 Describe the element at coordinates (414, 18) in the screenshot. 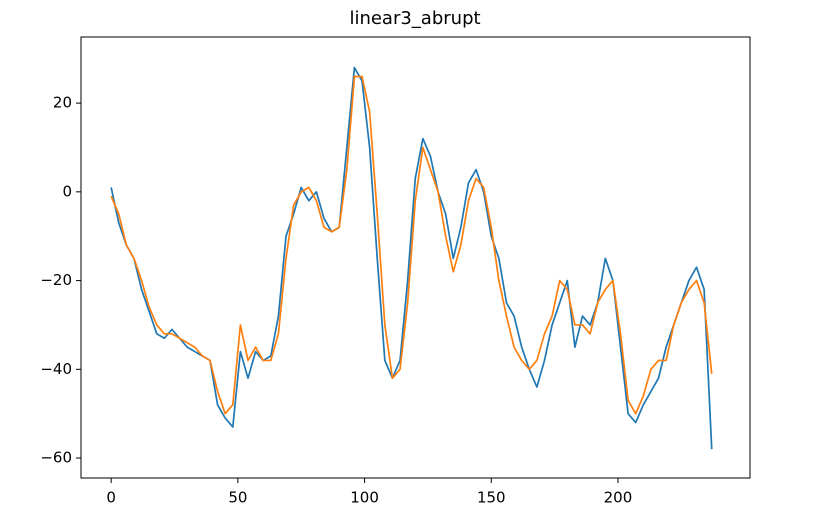

I see `chart-title: linear3_abrupt` at that location.